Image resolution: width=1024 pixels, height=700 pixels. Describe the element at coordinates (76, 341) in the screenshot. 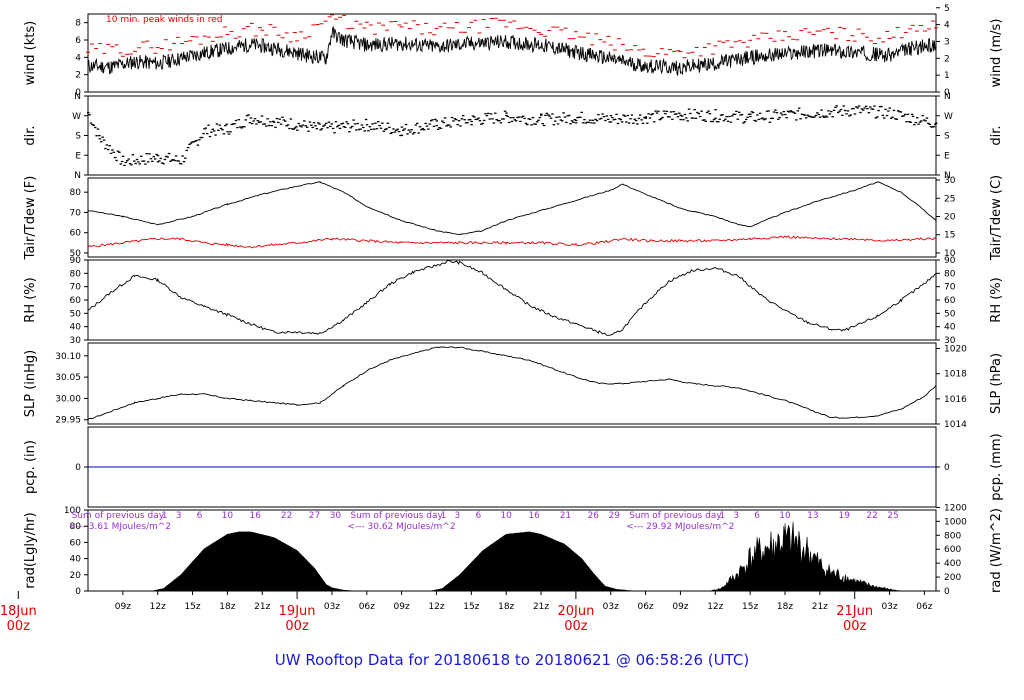

I see `left-tick-label: 30` at that location.